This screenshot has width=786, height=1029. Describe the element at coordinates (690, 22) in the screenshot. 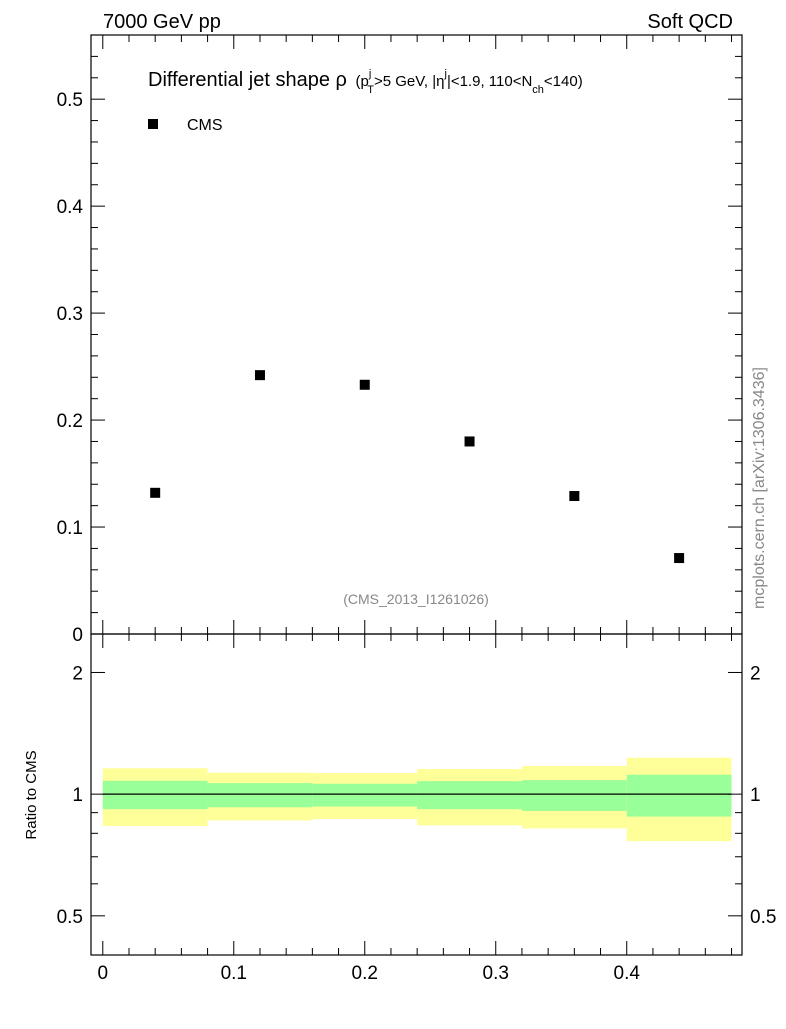

I see `header-right: Soft QCD` at that location.